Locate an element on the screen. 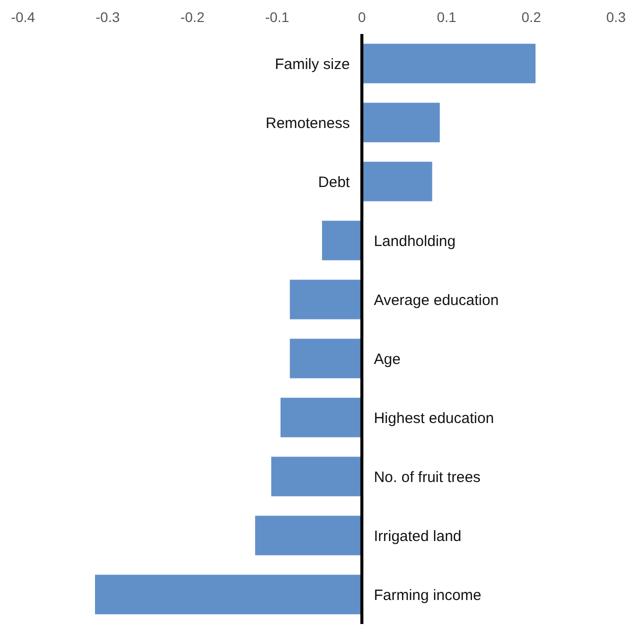 Image resolution: width=635 pixels, height=626 pixels. x-tick-label: -0.1 is located at coordinates (277, 17).